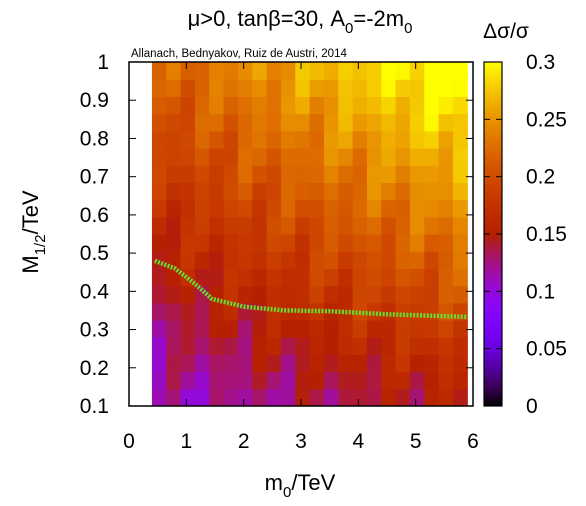  Describe the element at coordinates (525, 234) in the screenshot. I see `colorbar-ticks: 0 0.05 0.1 0.15 0.2 0.25 0.3` at that location.